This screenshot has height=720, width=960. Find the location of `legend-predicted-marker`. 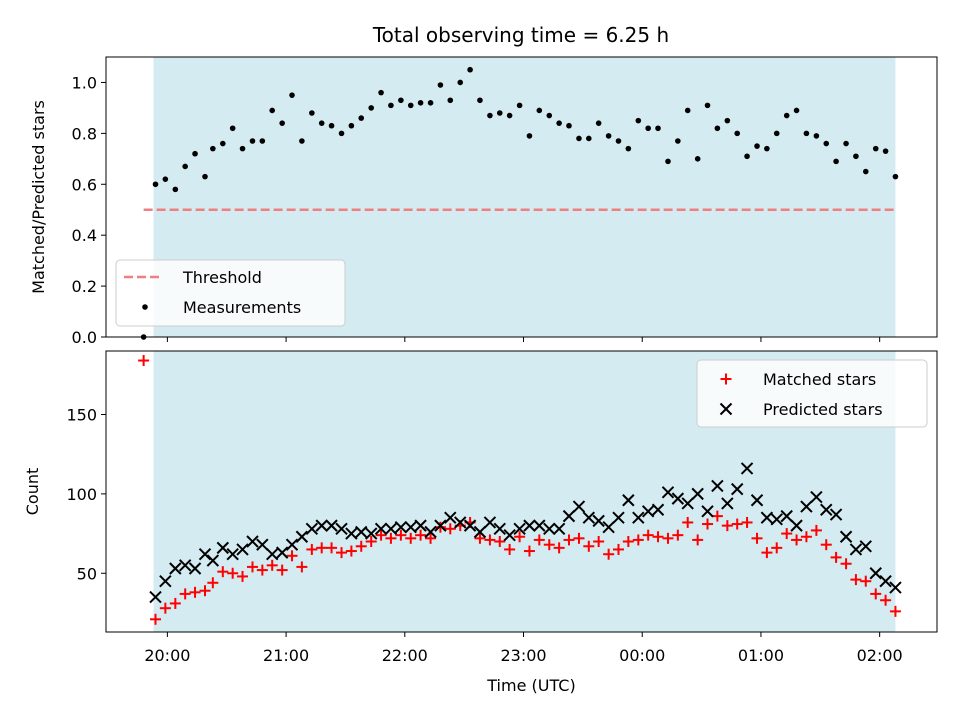

legend-predicted-marker is located at coordinates (726, 409).